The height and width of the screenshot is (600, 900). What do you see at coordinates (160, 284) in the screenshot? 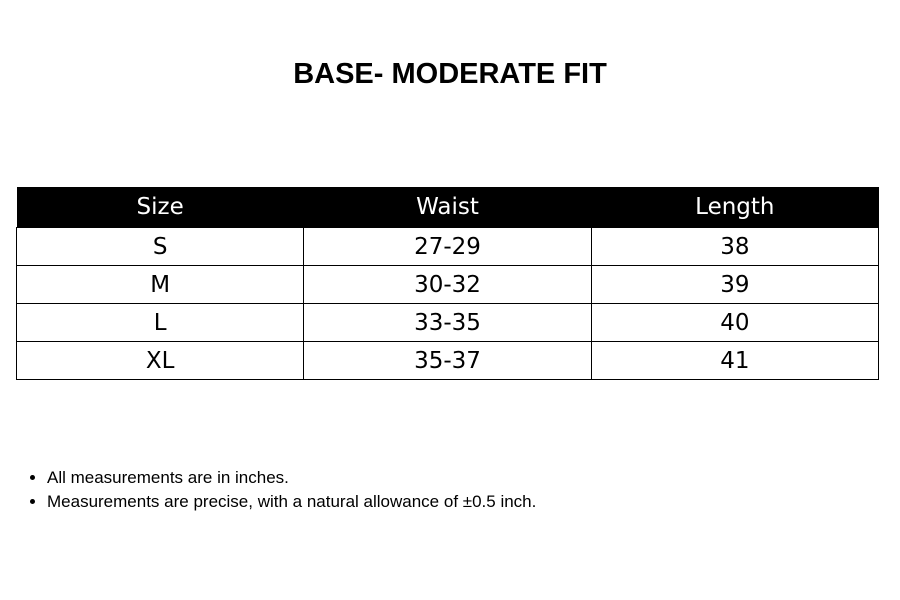
I see `table-cell: M` at bounding box center [160, 284].